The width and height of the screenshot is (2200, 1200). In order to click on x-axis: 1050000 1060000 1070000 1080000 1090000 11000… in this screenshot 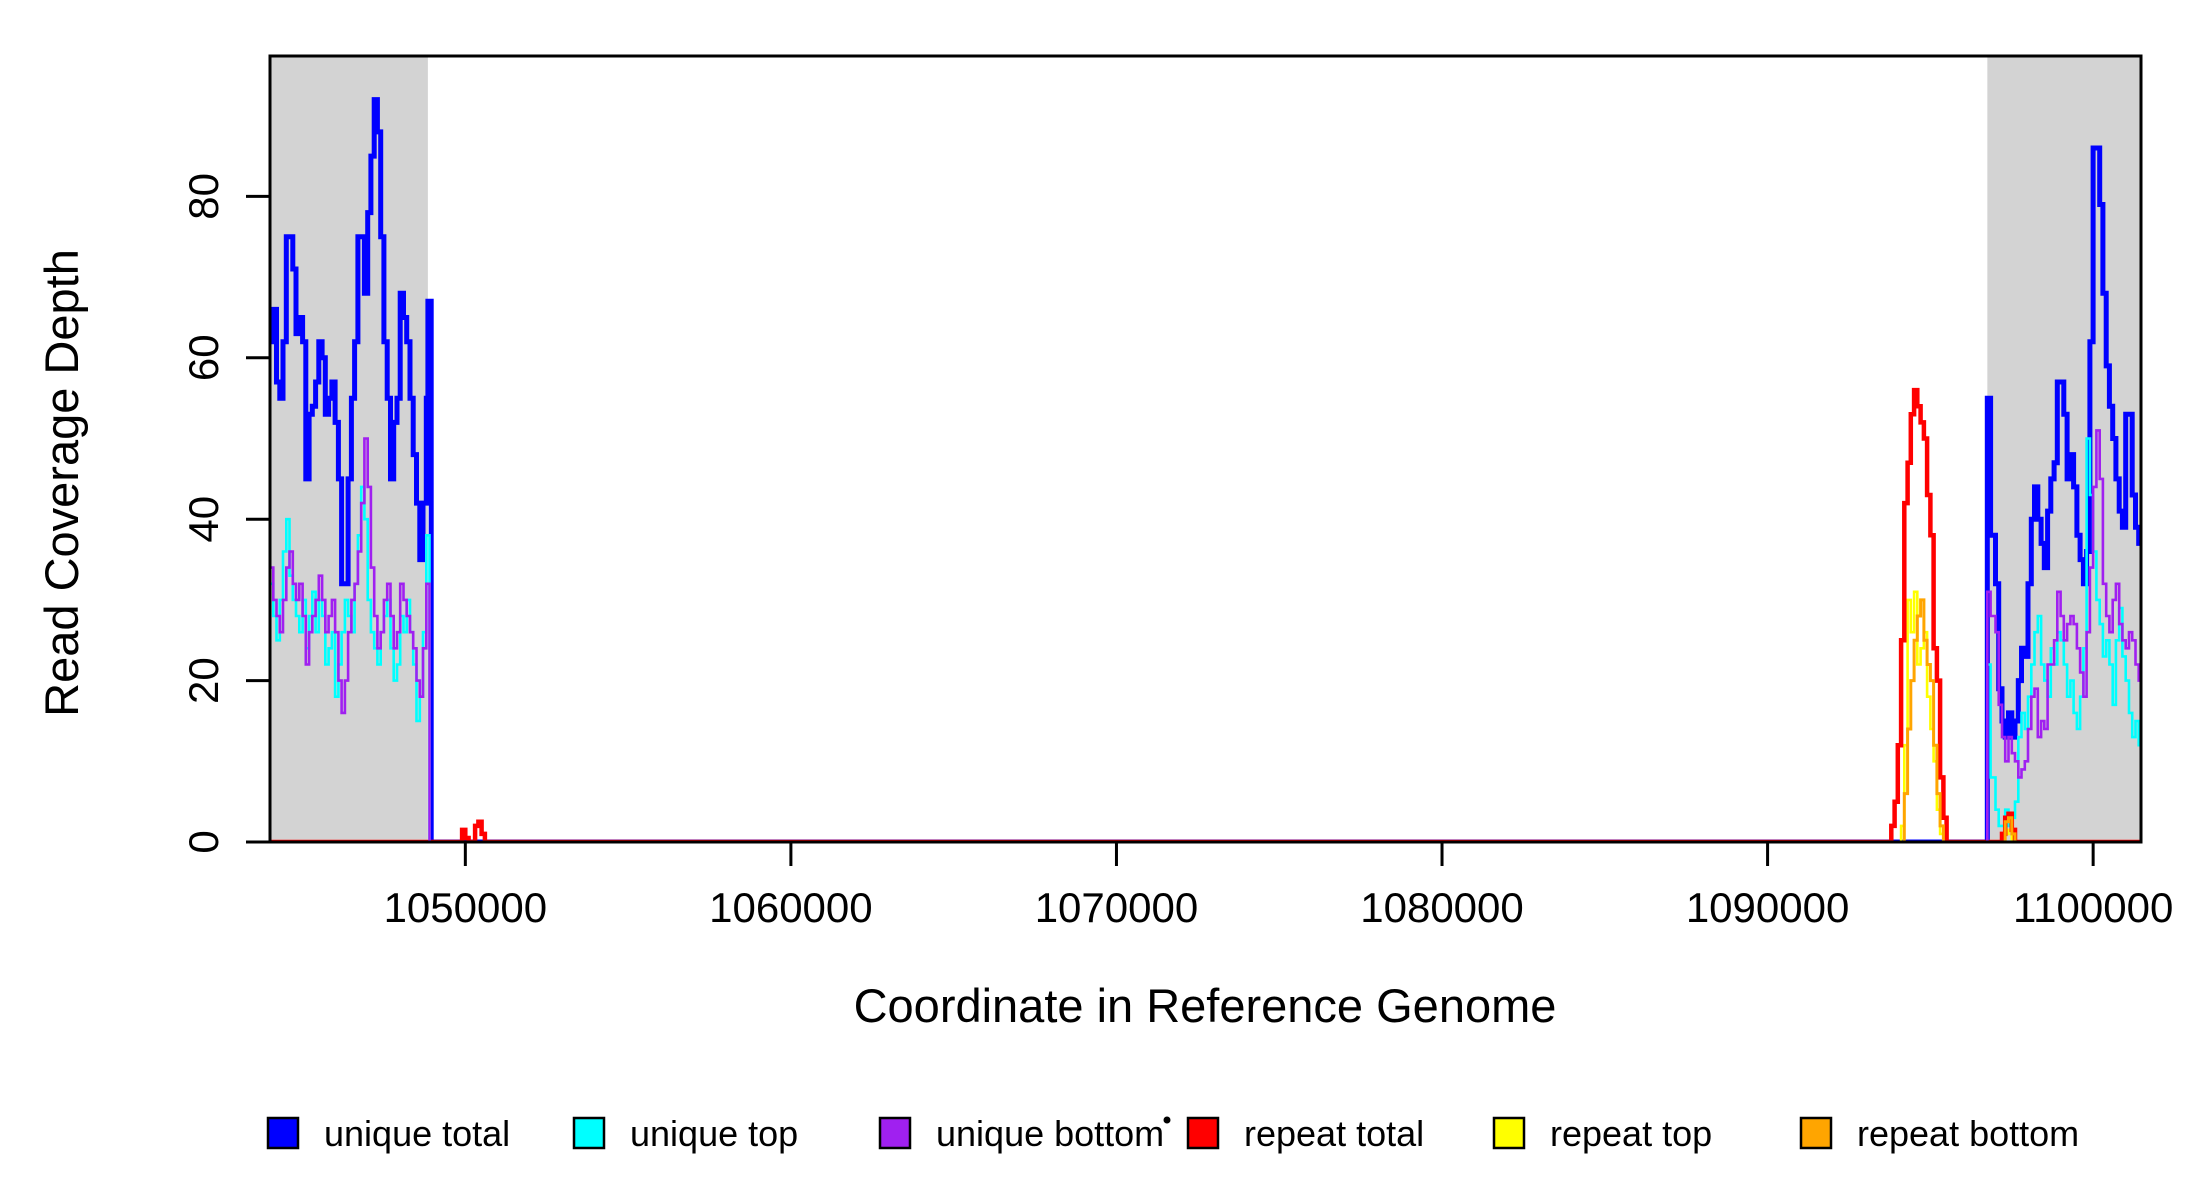, I will do `click(1278, 886)`.